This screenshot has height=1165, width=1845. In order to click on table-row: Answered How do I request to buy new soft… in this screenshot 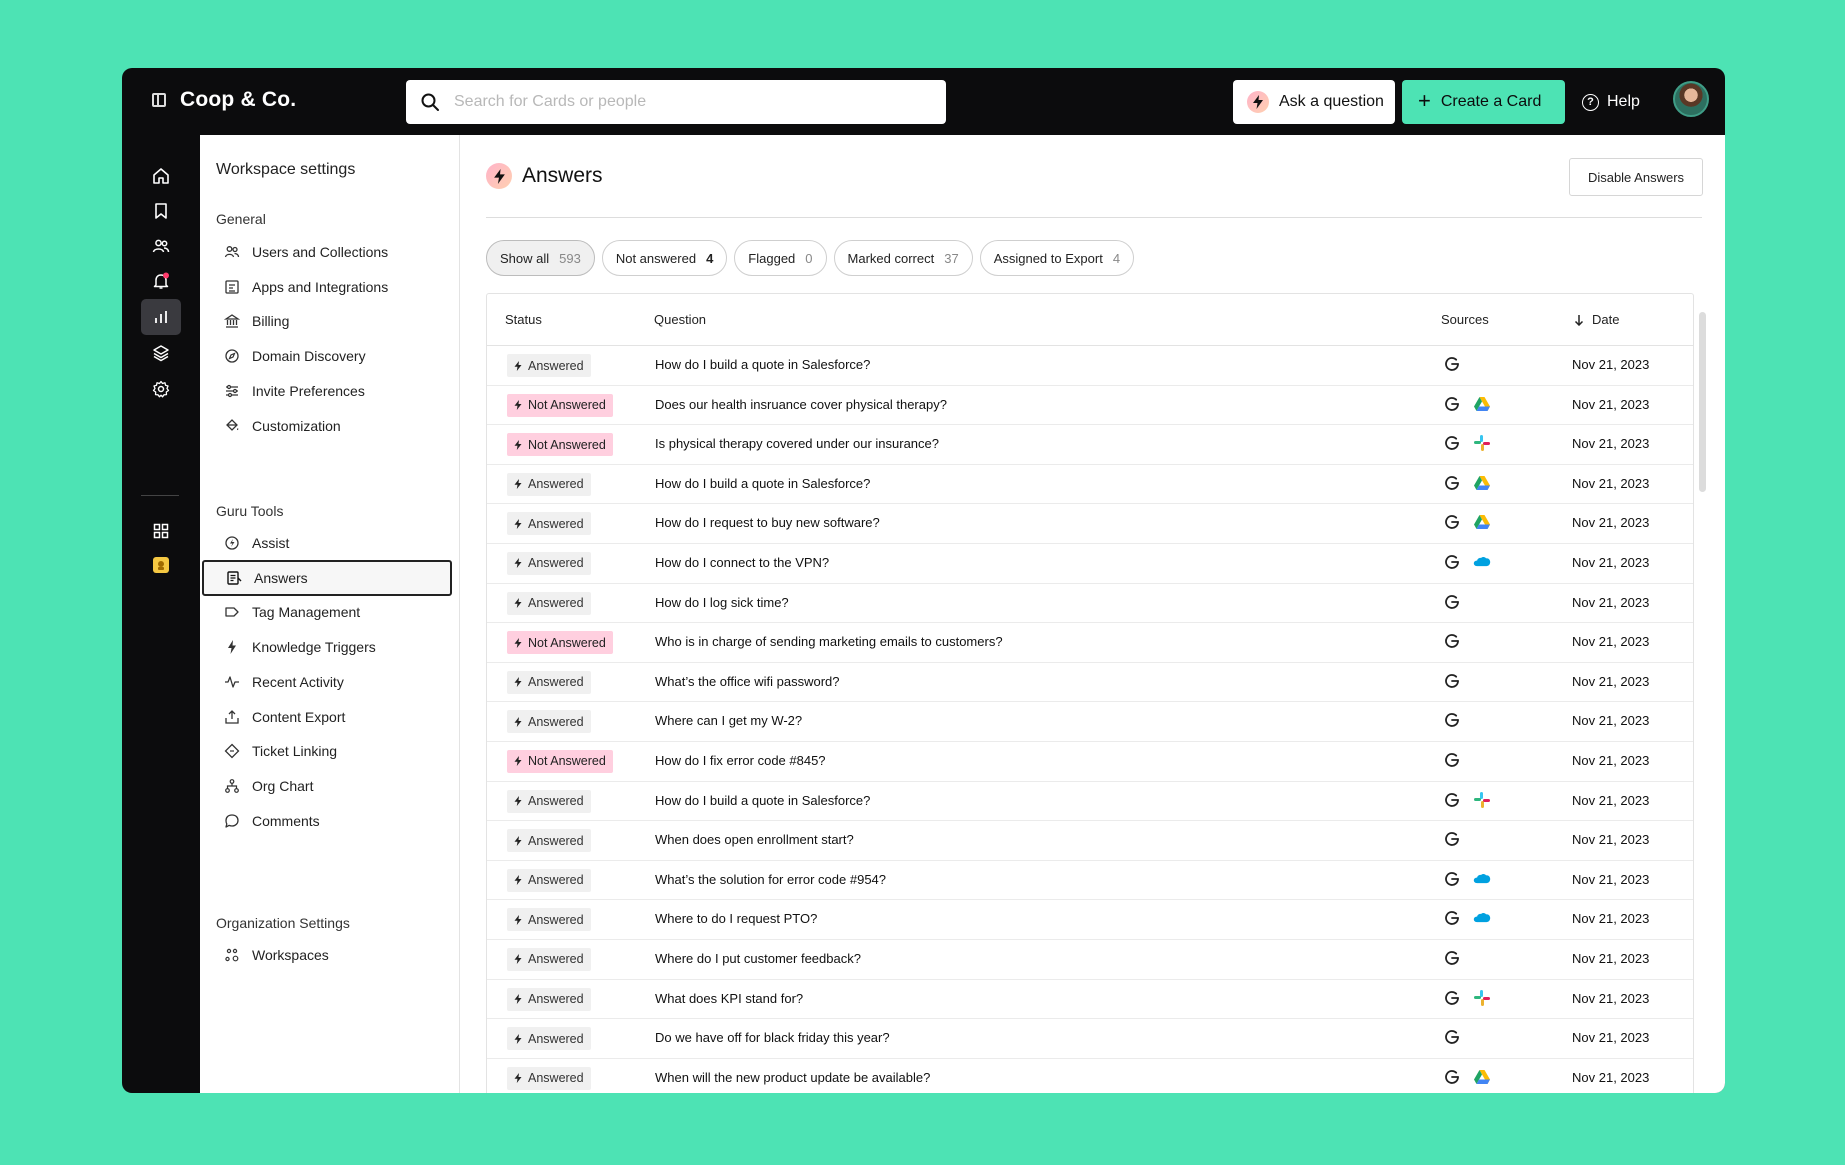, I will do `click(1090, 524)`.